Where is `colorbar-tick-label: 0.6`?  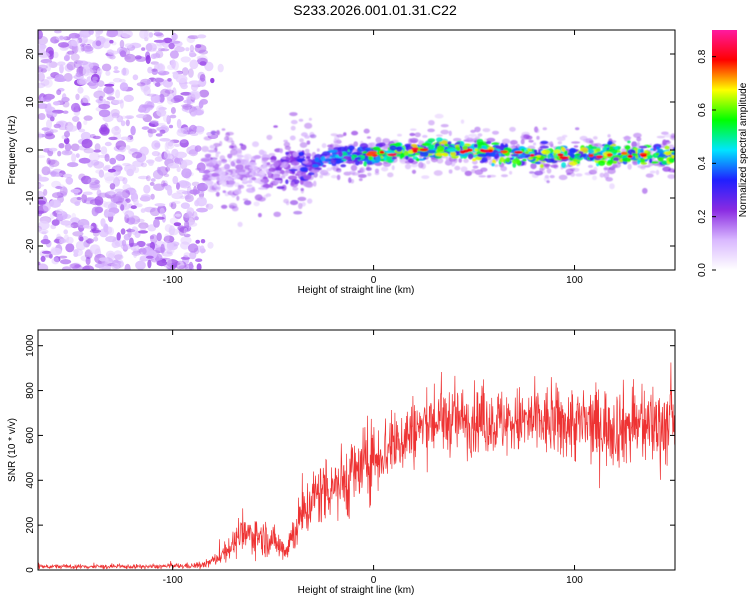 colorbar-tick-label: 0.6 is located at coordinates (702, 110).